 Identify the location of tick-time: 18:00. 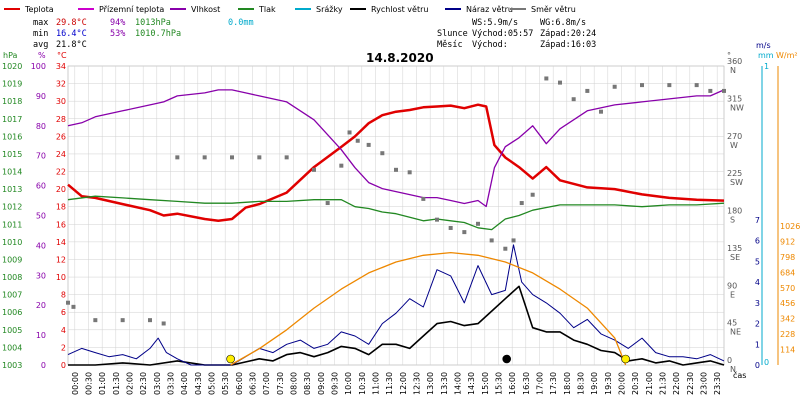
(567, 383).